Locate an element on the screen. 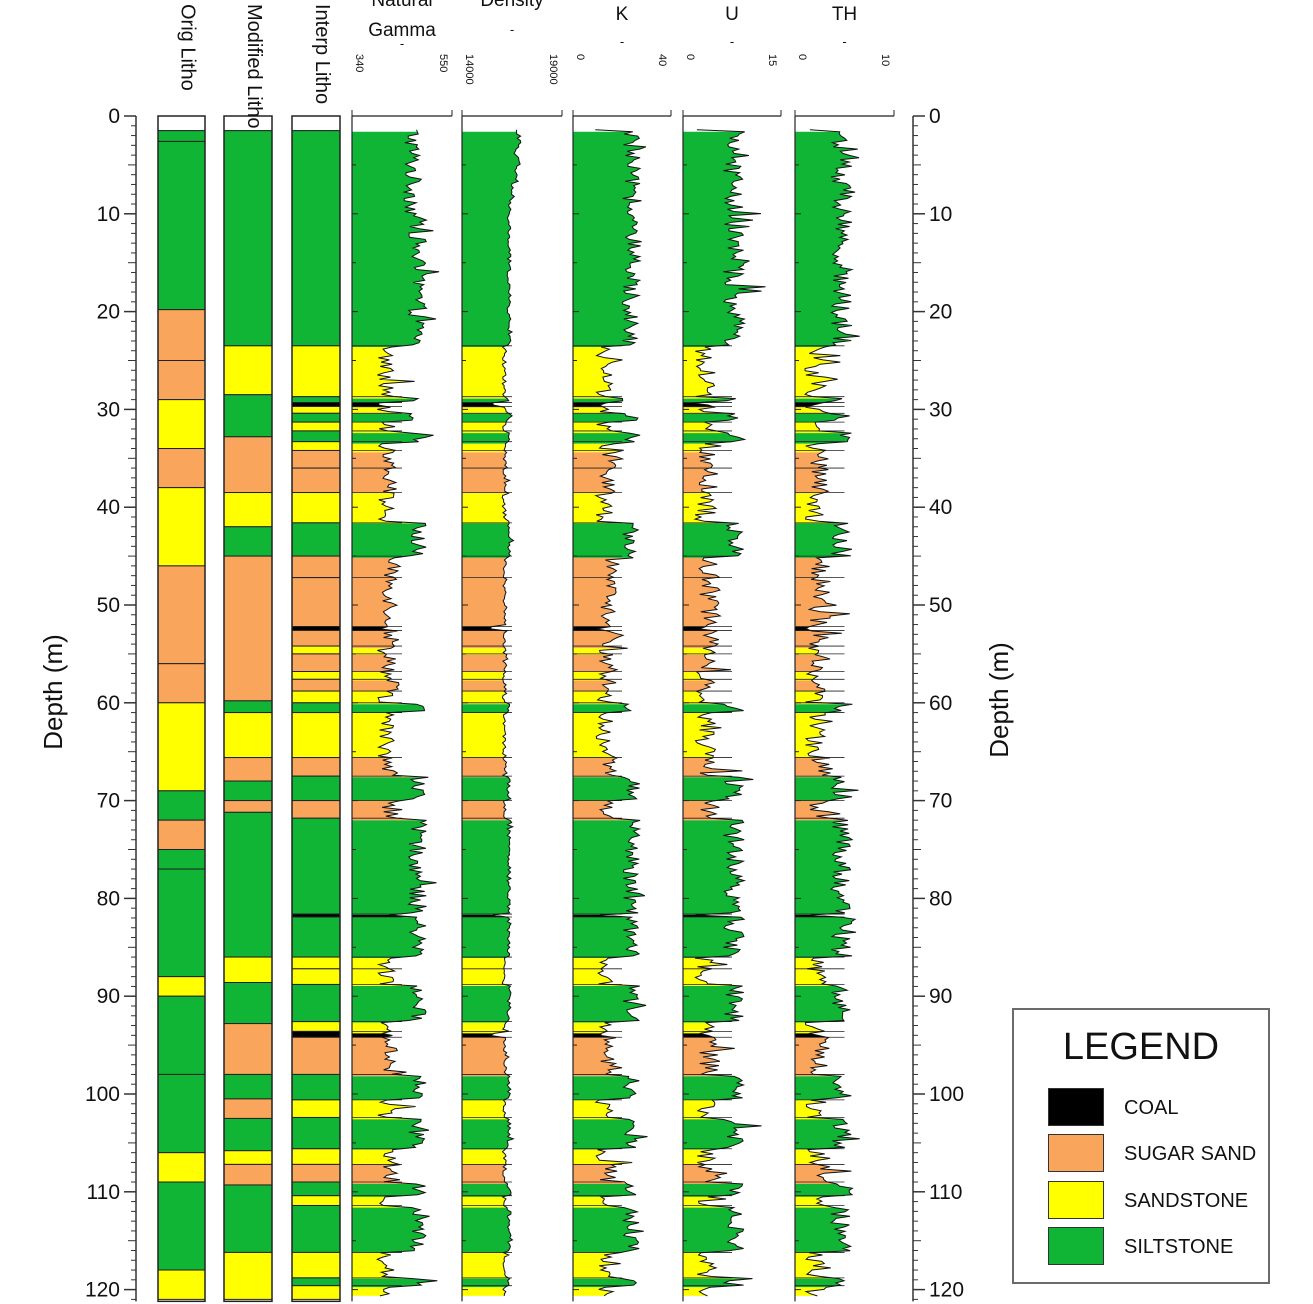  depth-tick-label-left: 120 is located at coordinates (102, 1290).